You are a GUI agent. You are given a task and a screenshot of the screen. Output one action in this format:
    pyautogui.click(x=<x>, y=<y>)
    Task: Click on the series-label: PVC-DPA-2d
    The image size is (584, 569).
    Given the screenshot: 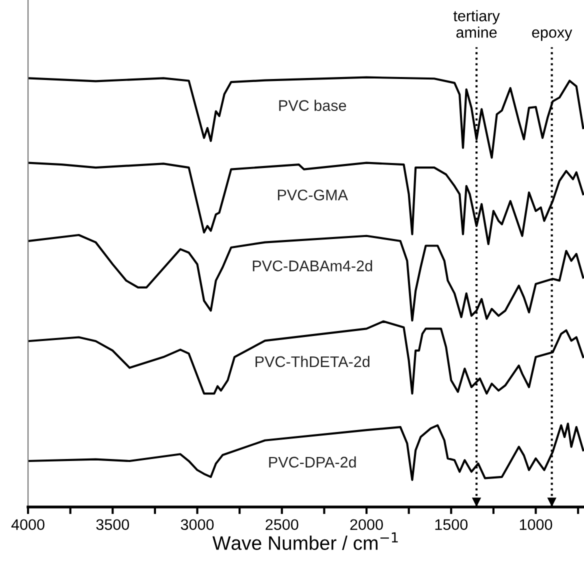 What is the action you would take?
    pyautogui.click(x=312, y=462)
    